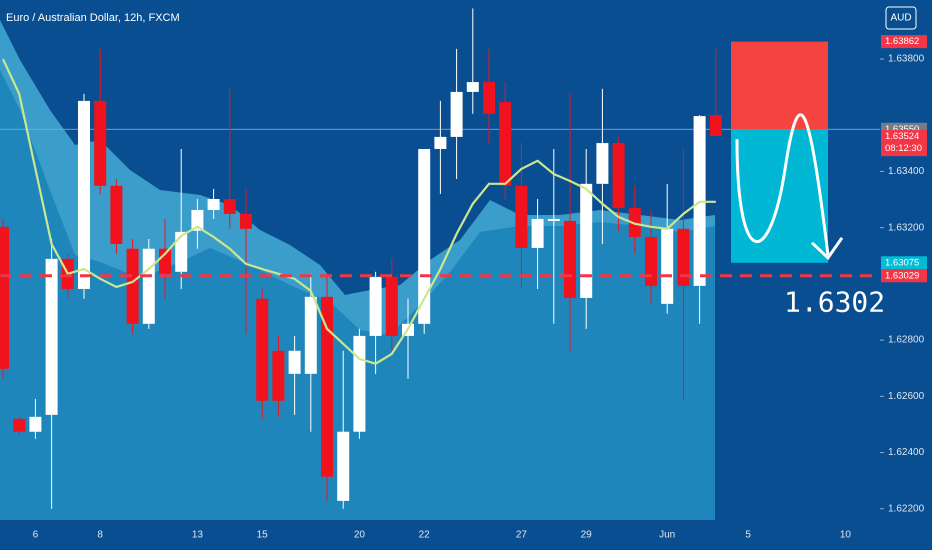 This screenshot has height=550, width=932. Describe the element at coordinates (902, 129) in the screenshot. I see `price-marker-label: 1.63550` at that location.